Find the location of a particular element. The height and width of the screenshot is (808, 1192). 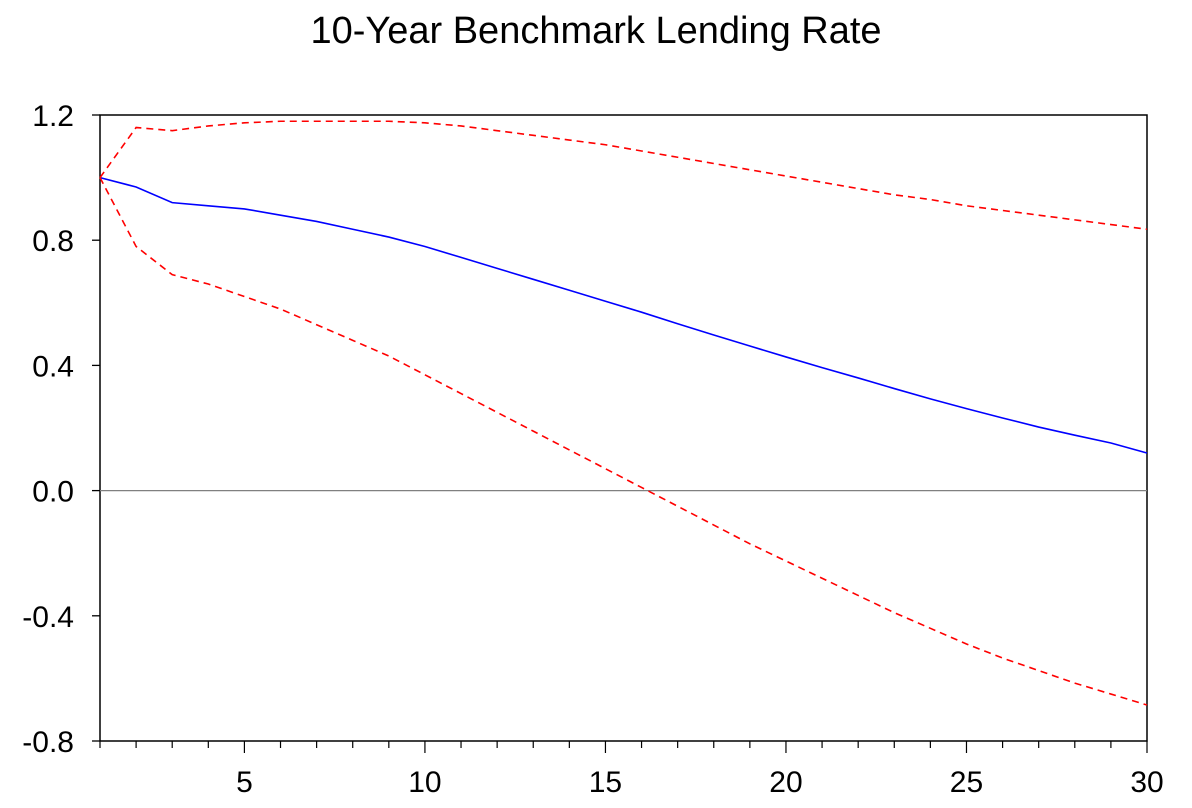

x-tick-label: 20 is located at coordinates (785, 782).